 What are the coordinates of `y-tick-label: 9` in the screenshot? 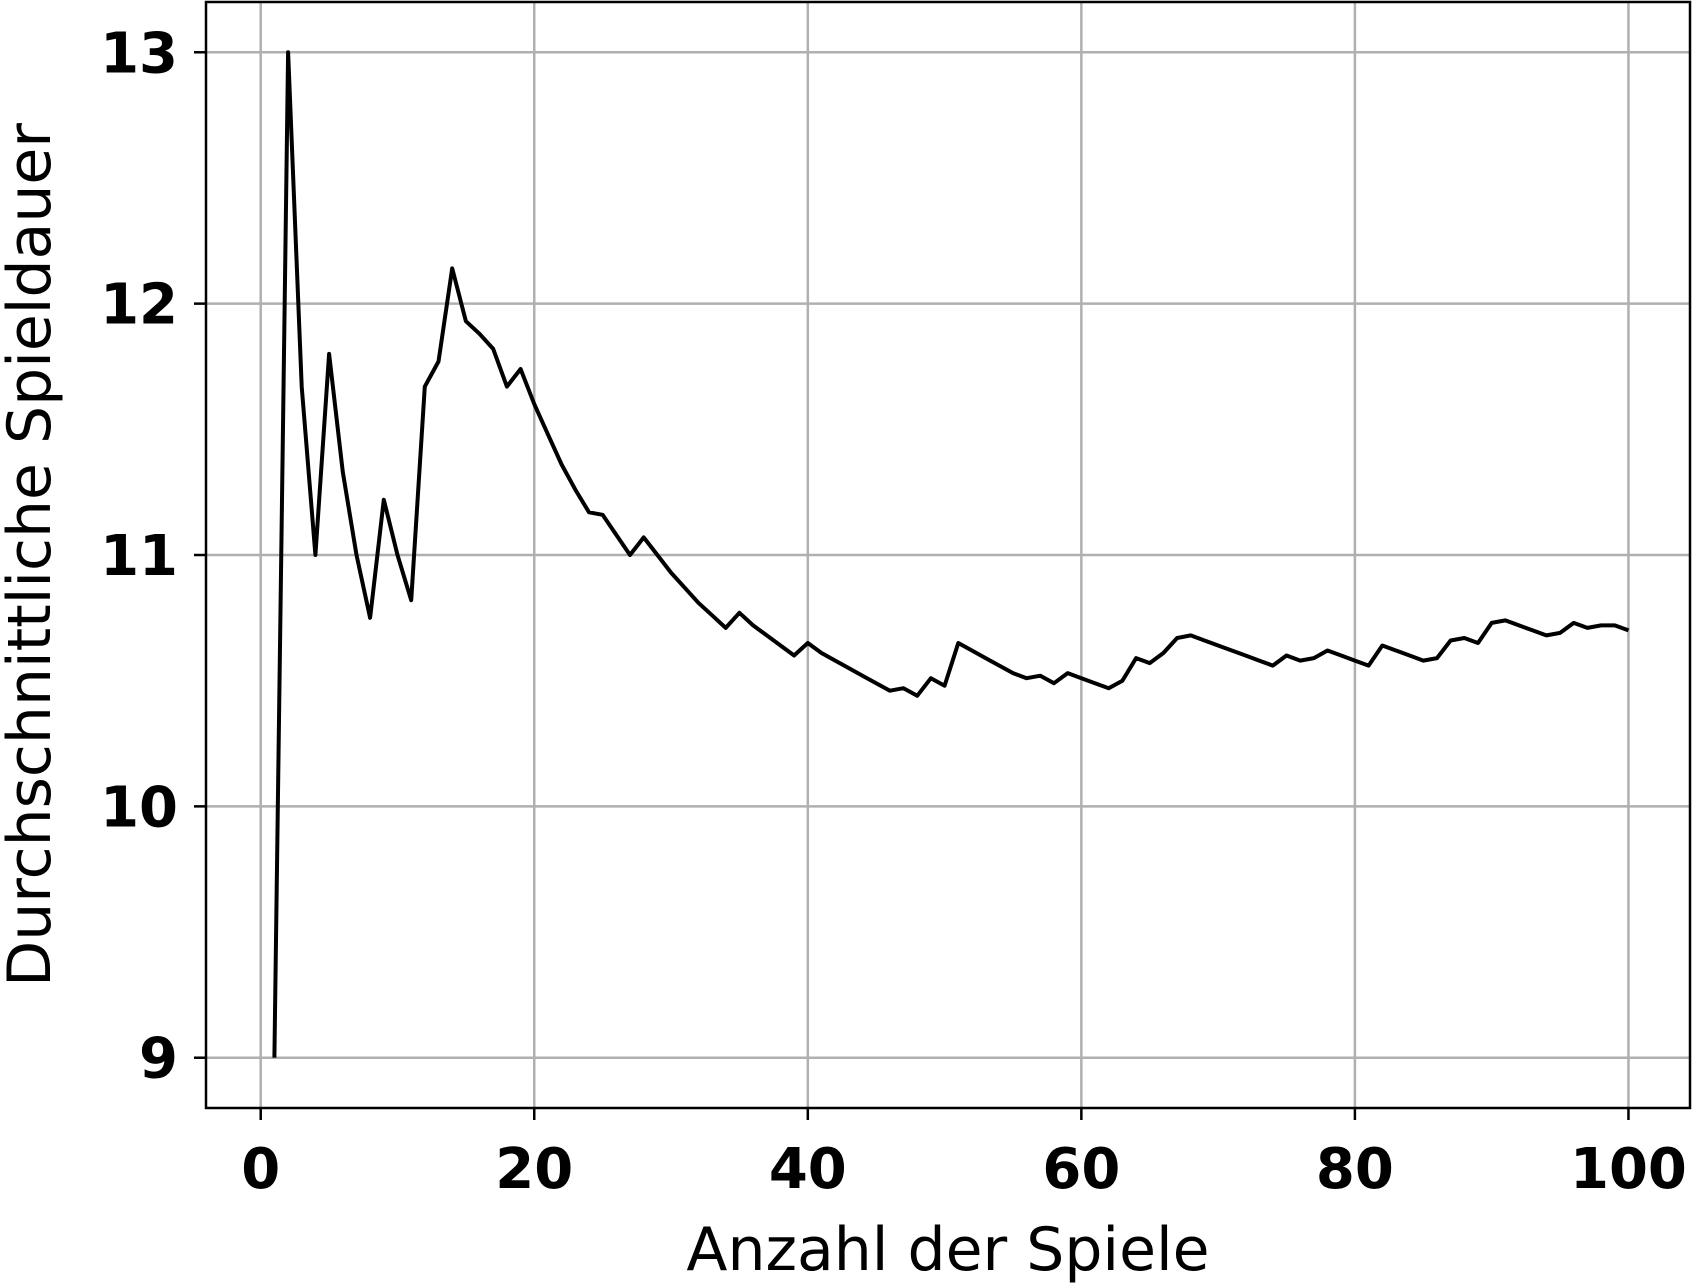 It's located at (158, 1059).